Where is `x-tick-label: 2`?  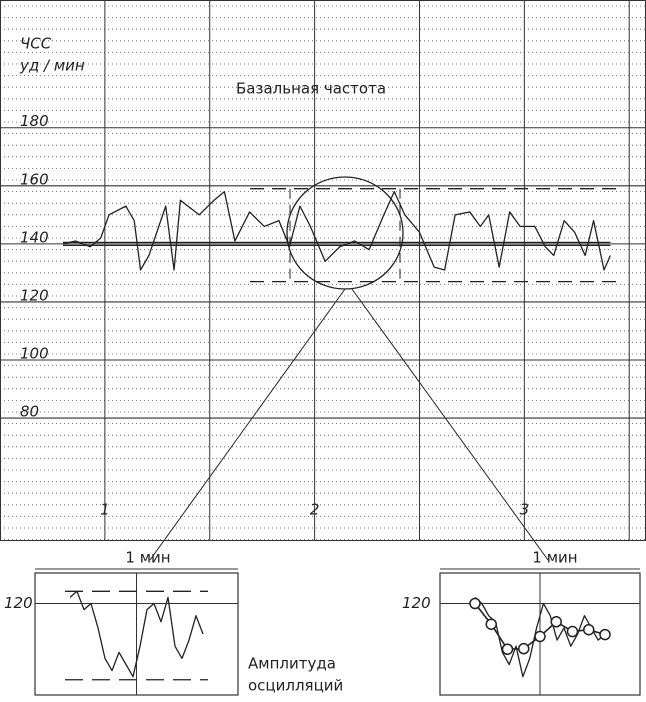
x-tick-label: 2 is located at coordinates (315, 510).